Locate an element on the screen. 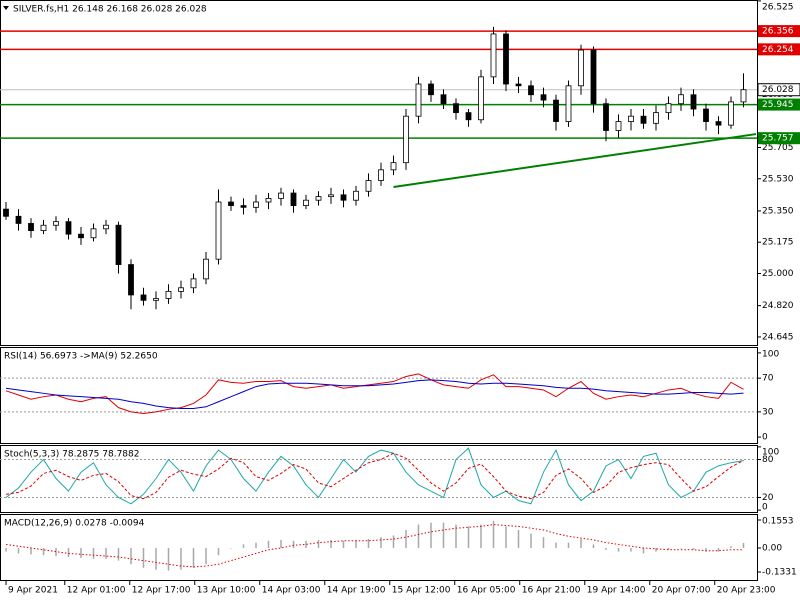 This screenshot has height=600, width=800. y-tick-label: 25.705 is located at coordinates (778, 148).